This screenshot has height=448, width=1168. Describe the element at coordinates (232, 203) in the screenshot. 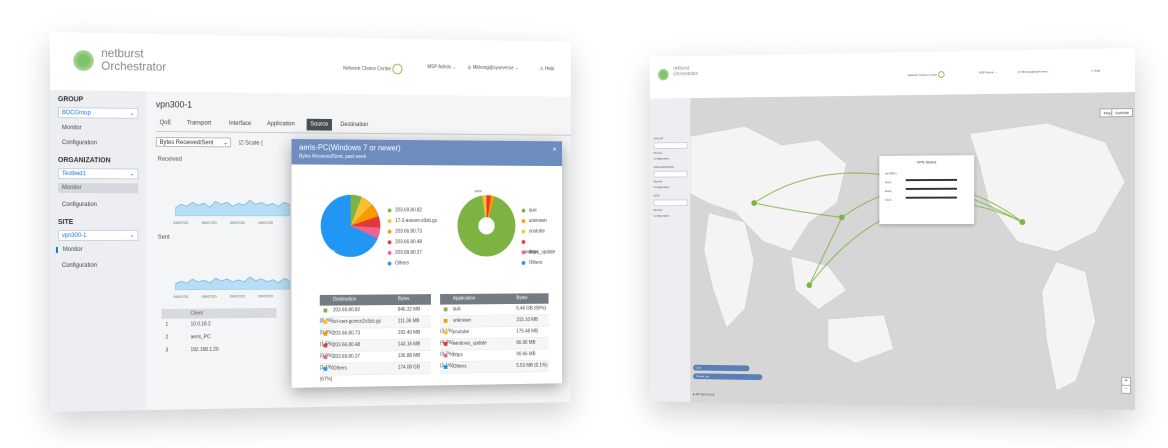

I see `received-sparkline` at that location.